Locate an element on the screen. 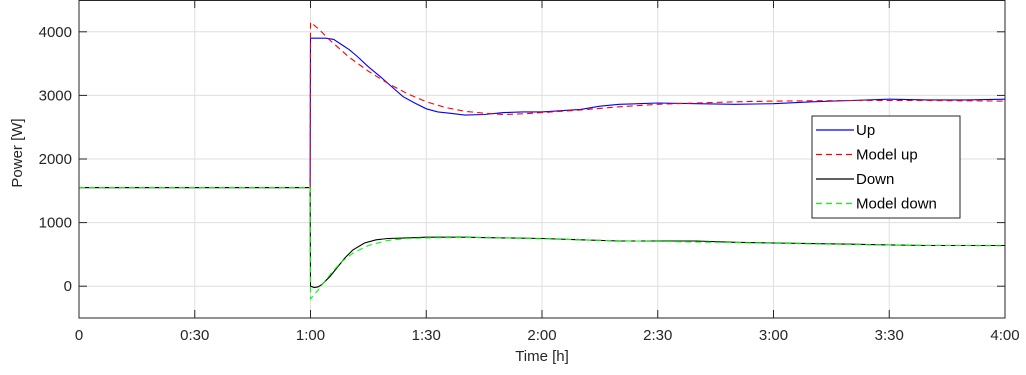  x-tick-label: 2:00 is located at coordinates (541, 335).